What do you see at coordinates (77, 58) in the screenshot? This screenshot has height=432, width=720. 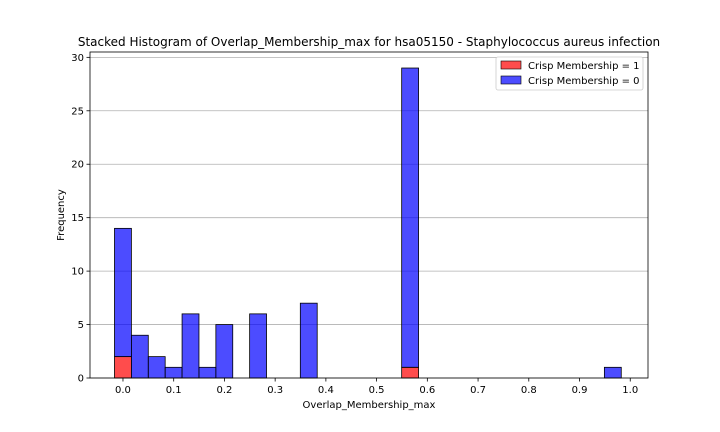 I see `y-tick-label: 30` at bounding box center [77, 58].